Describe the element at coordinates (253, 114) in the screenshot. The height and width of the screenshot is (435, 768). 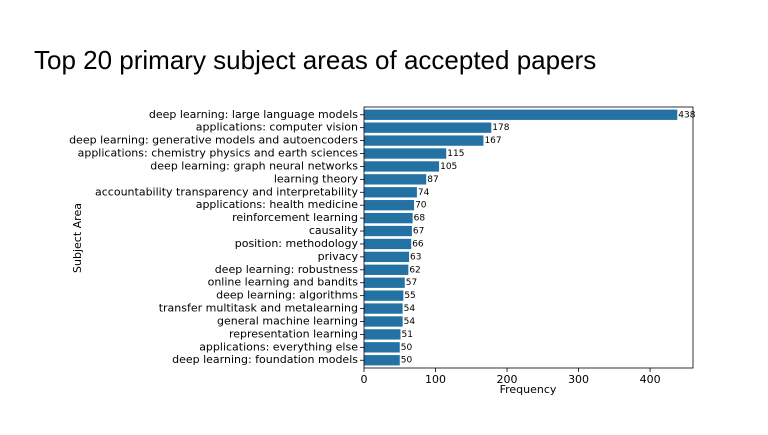
I see `y-tick-label: deep learning: large language models` at that location.